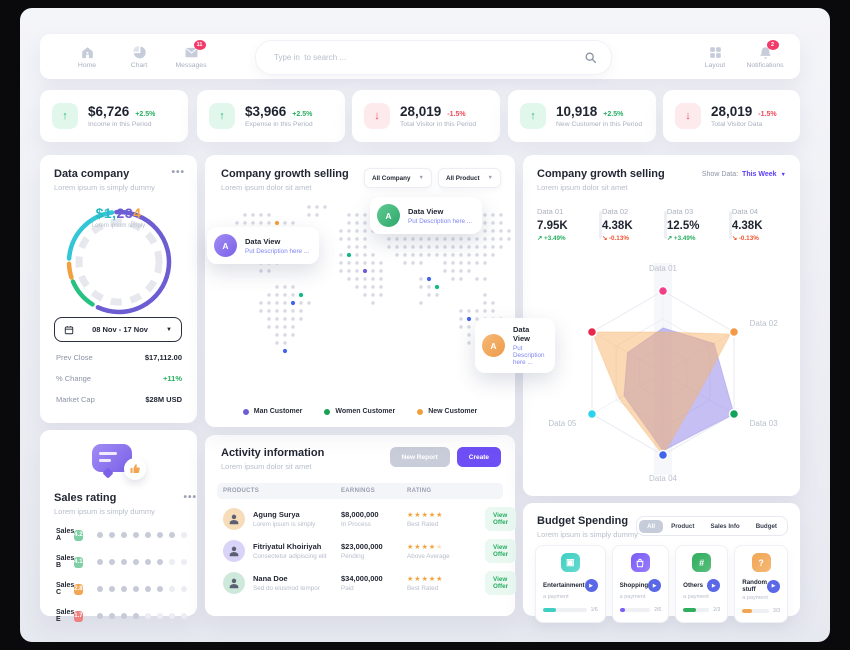 The height and width of the screenshot is (650, 850). What do you see at coordinates (122, 589) in the screenshot?
I see `sales-rating-row: Sales C 2.8` at bounding box center [122, 589].